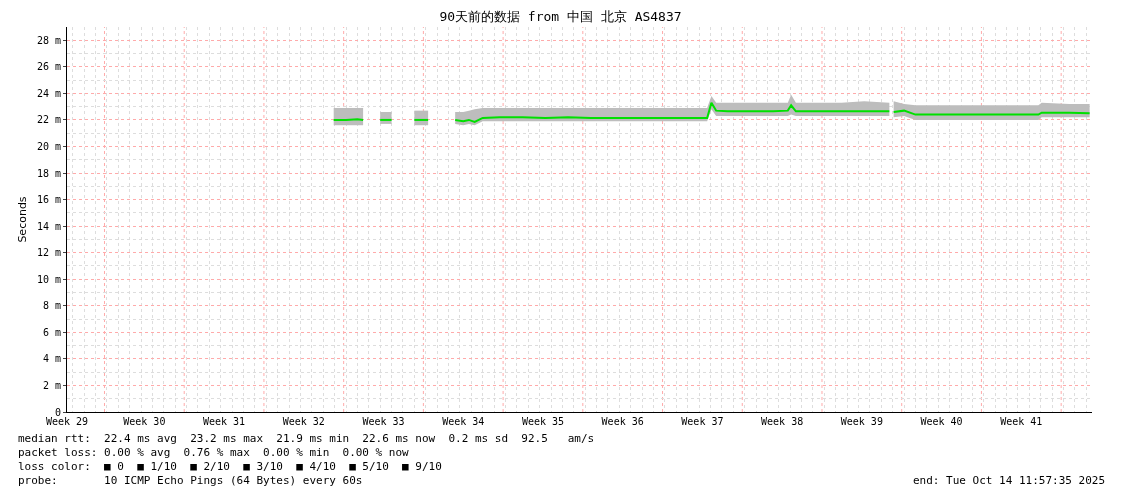 The width and height of the screenshot is (1121, 494). Describe the element at coordinates (51, 332) in the screenshot. I see `y-tick-label: 6 m` at that location.